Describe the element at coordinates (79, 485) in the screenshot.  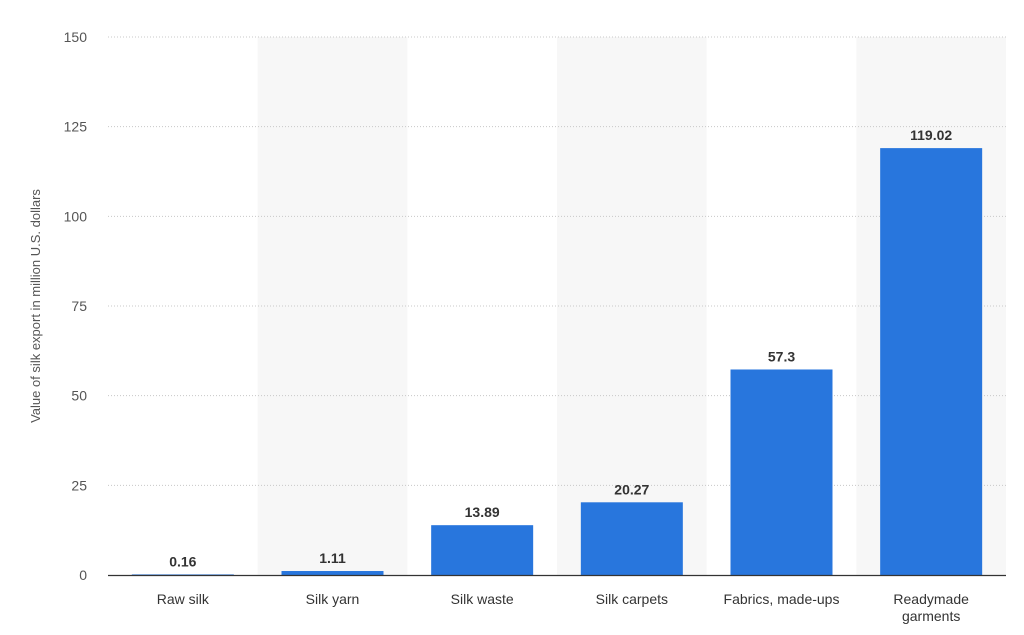
I see `y-tick-label: 25` at that location.